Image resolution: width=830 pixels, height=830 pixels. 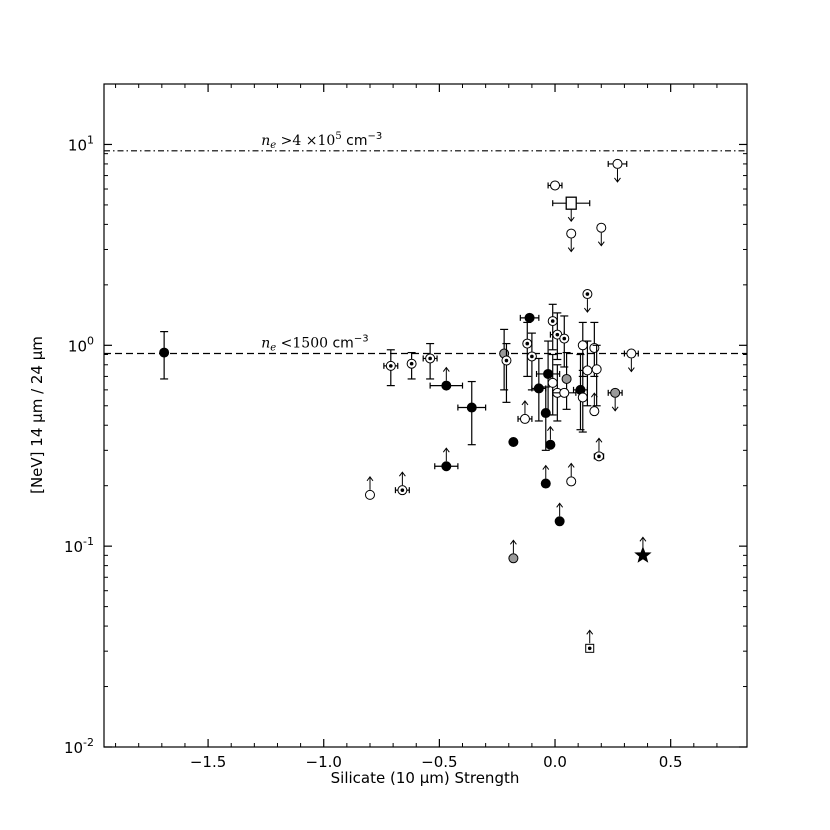 I want to click on x-tick-label-4: 0.5, so click(x=671, y=762).